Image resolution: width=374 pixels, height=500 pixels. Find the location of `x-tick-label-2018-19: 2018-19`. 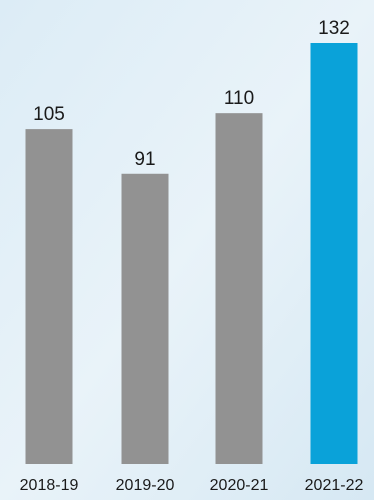

x-tick-label-2018-19: 2018-19 is located at coordinates (49, 485).